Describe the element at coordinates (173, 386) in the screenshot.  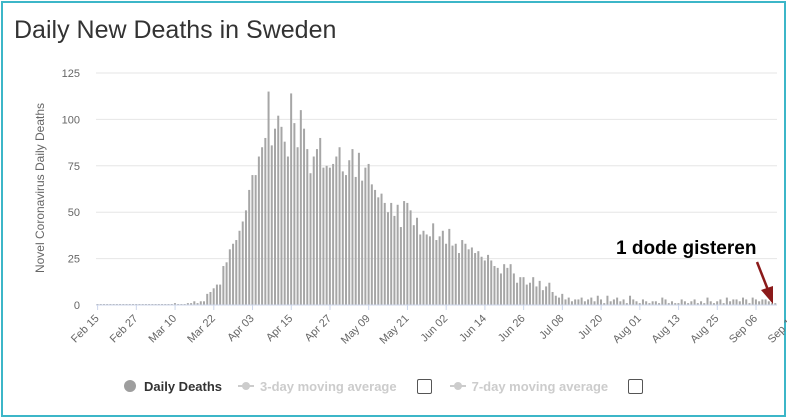
I see `legend-daily-deaths: Daily Deaths` at that location.